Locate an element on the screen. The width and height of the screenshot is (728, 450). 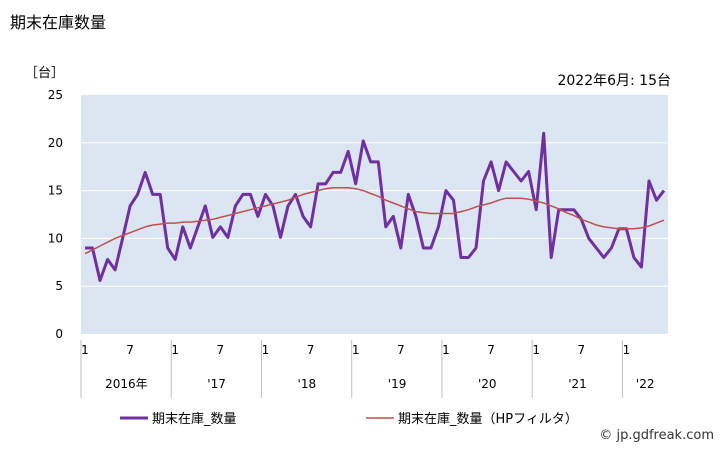
legend: 期末在庫_数量 期末在庫_数量（HPフィルタ） is located at coordinates (349, 419).